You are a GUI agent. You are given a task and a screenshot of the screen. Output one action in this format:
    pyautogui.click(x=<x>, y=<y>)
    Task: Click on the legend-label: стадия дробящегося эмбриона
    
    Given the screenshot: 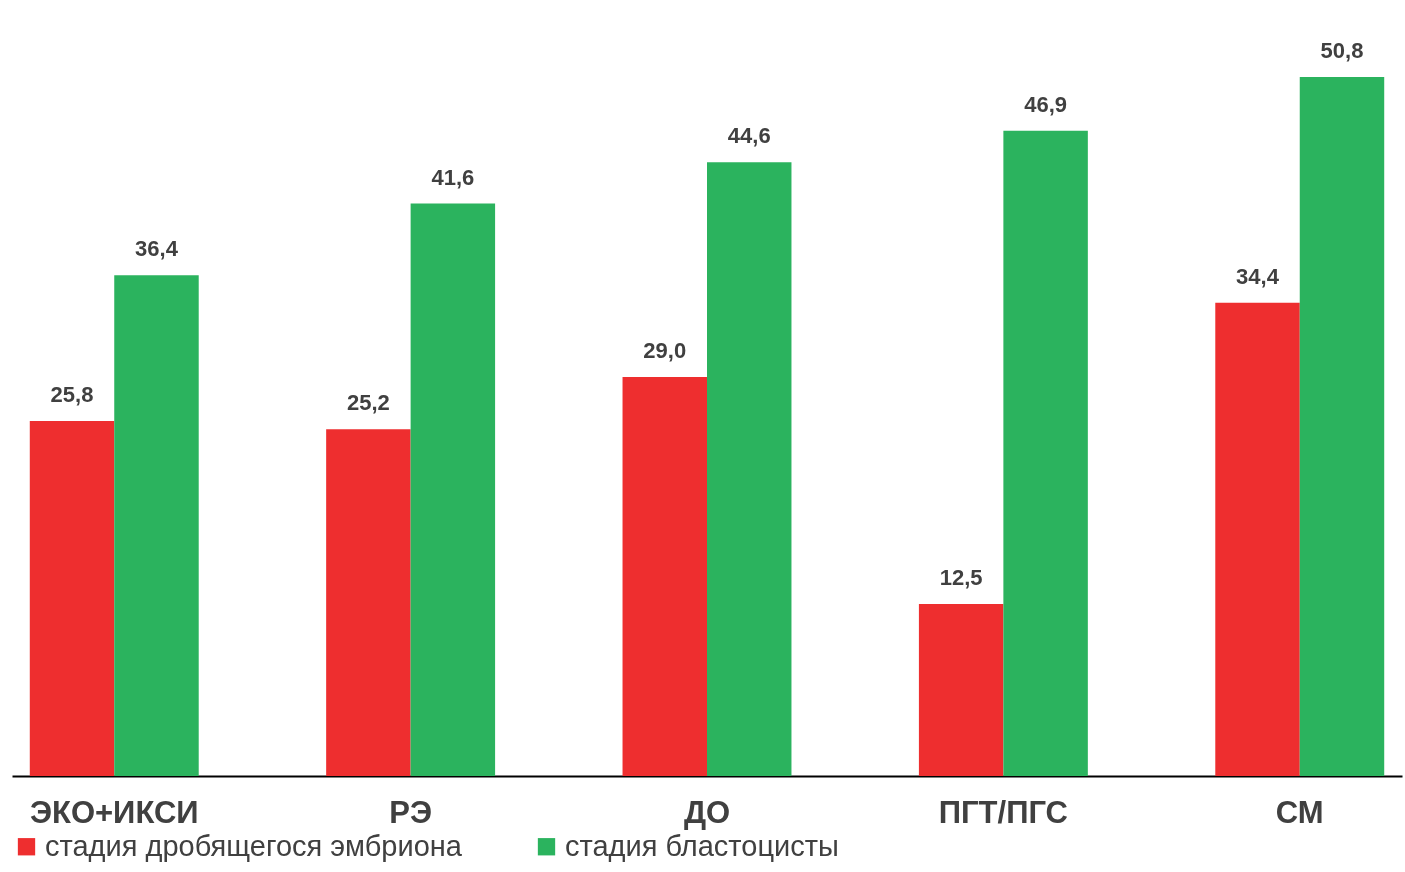 What is the action you would take?
    pyautogui.click(x=254, y=845)
    